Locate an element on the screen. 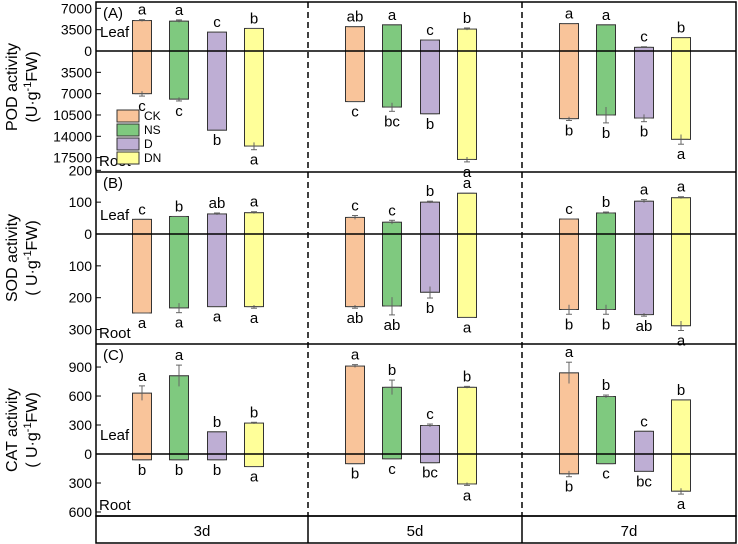 This screenshot has height=544, width=738. legend-swatch-DN is located at coordinates (128, 158).